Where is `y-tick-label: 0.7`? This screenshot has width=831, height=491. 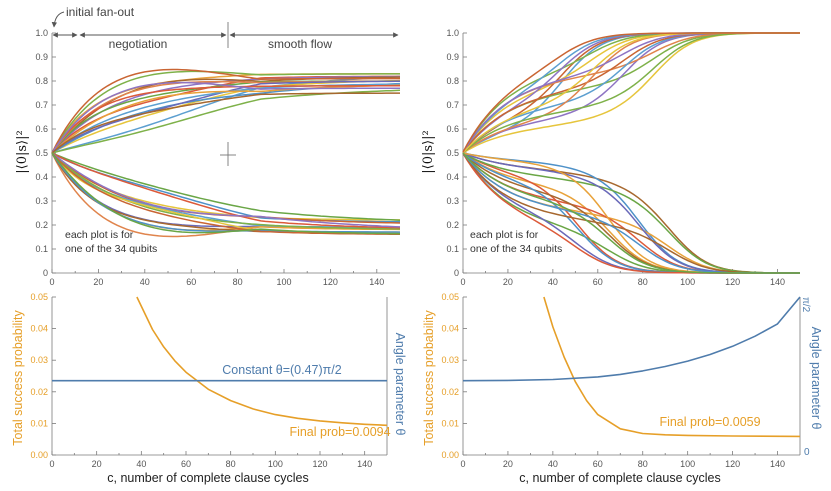
y-tick-label: 0.7 is located at coordinates (41, 105).